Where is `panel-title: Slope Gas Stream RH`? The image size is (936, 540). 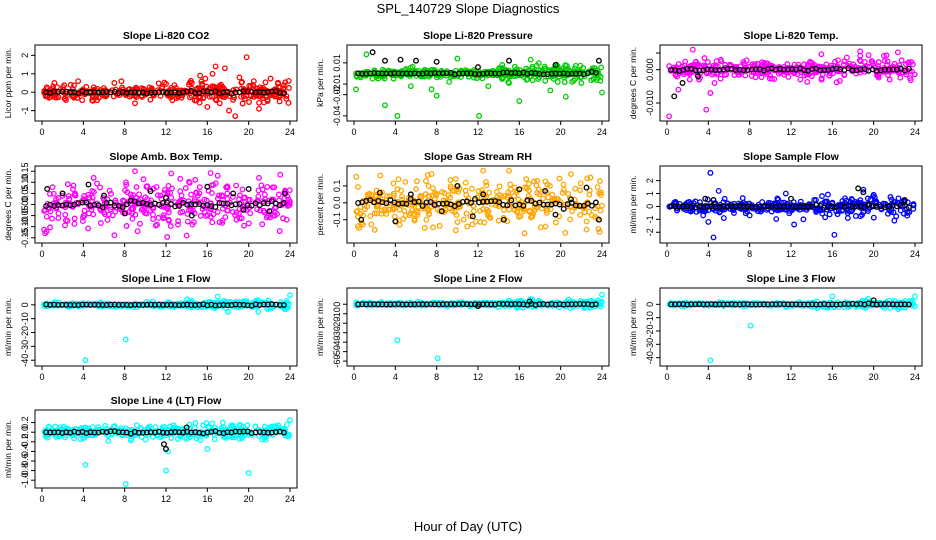
panel-title: Slope Gas Stream RH is located at coordinates (478, 157).